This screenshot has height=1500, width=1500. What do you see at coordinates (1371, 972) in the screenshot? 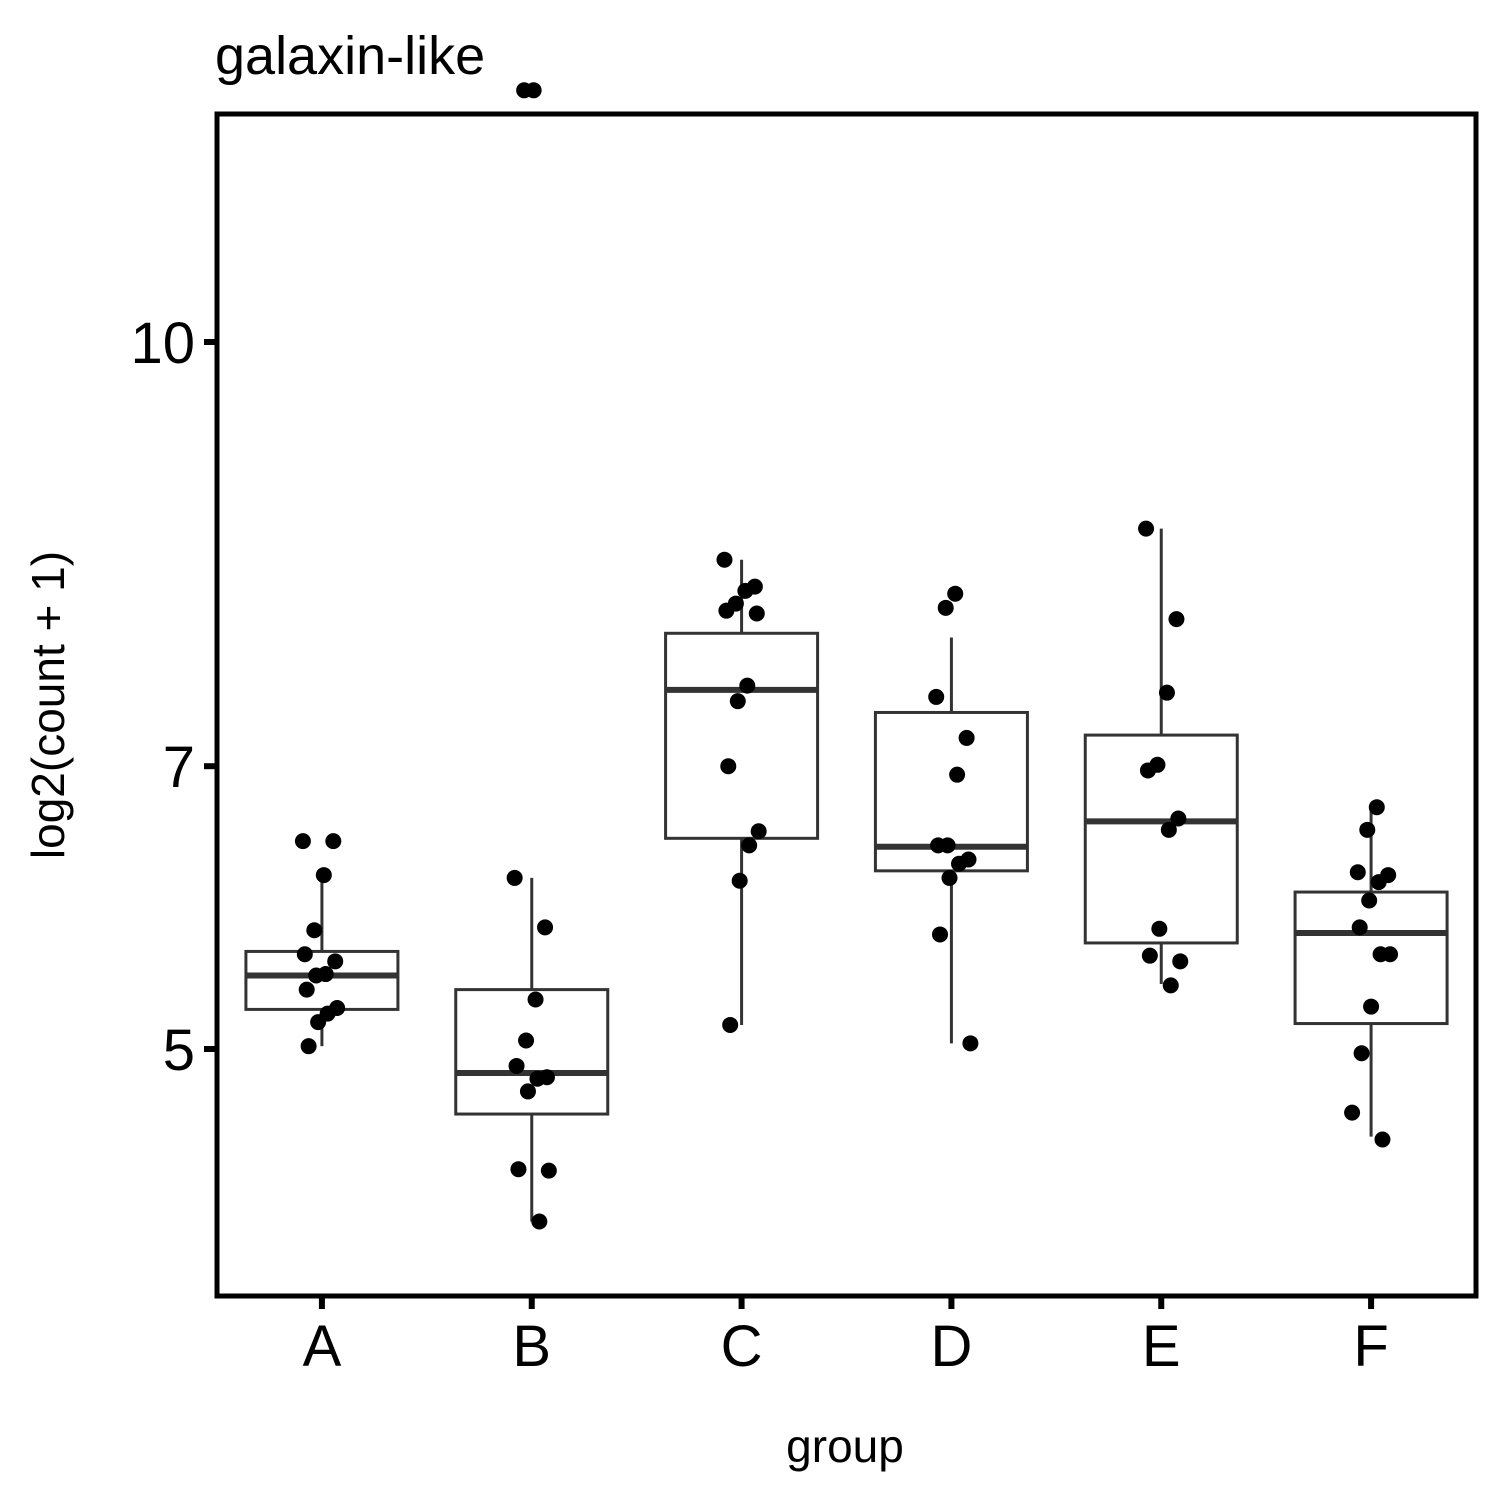
I see `box-F` at bounding box center [1371, 972].